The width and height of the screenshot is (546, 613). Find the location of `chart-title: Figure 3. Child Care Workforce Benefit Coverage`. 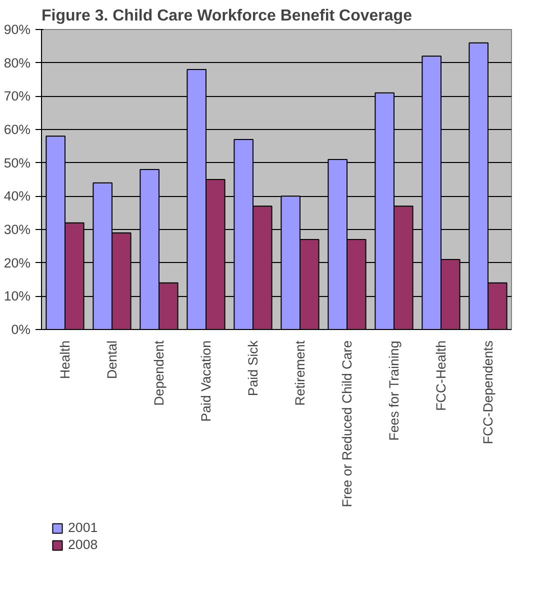

chart-title: Figure 3. Child Care Workforce Benefit Coverage is located at coordinates (227, 16).